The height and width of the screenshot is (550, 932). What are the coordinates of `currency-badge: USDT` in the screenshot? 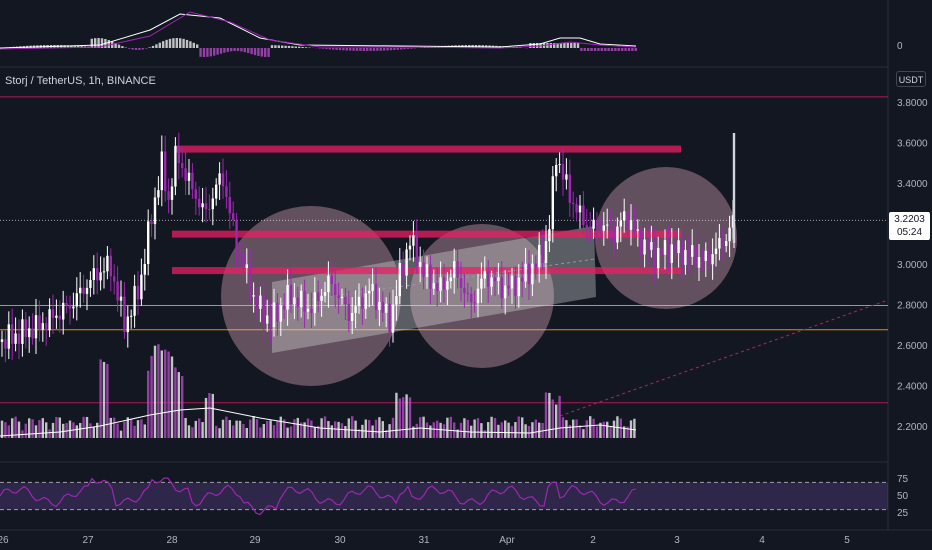 It's located at (911, 79).